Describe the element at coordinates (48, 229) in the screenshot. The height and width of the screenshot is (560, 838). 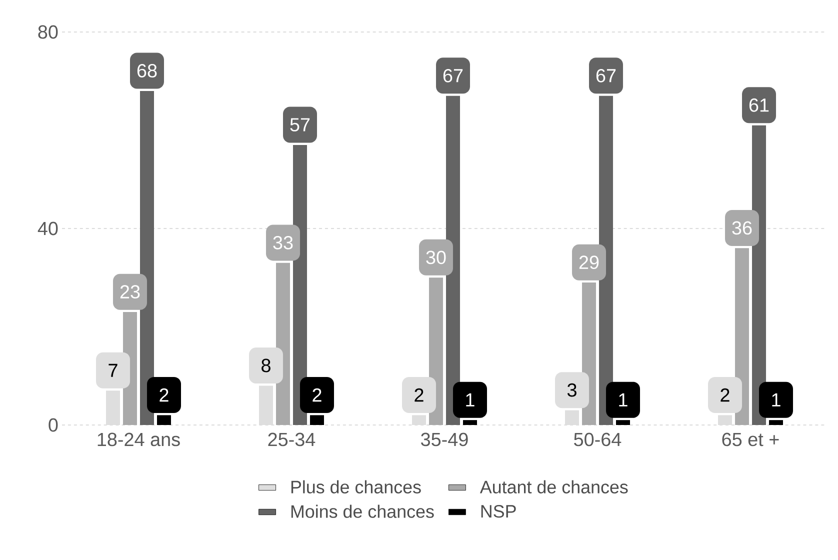
I see `y-tick-label: 40` at that location.